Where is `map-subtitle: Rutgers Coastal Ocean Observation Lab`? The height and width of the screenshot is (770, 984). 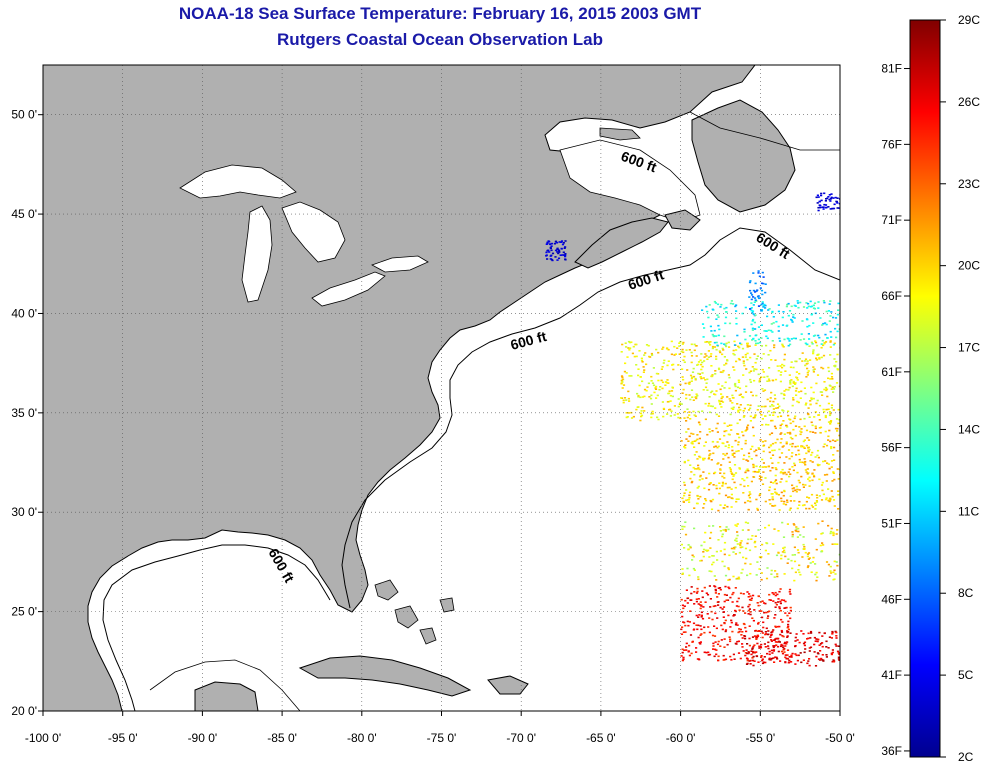
map-subtitle: Rutgers Coastal Ocean Observation Lab is located at coordinates (440, 39).